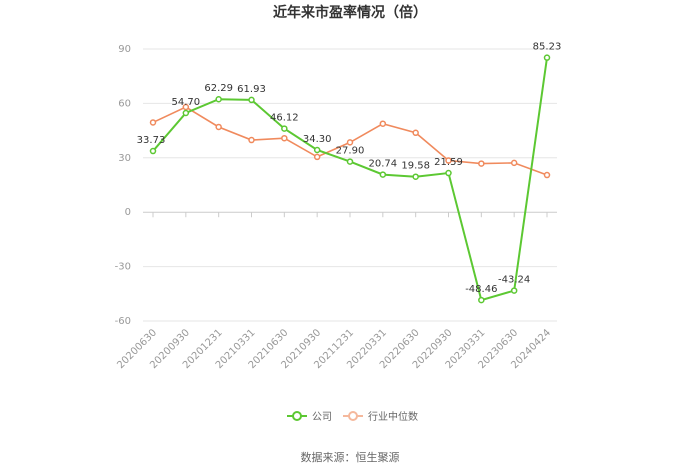  What do you see at coordinates (547, 47) in the screenshot?
I see `data-label: 85.23` at bounding box center [547, 47].